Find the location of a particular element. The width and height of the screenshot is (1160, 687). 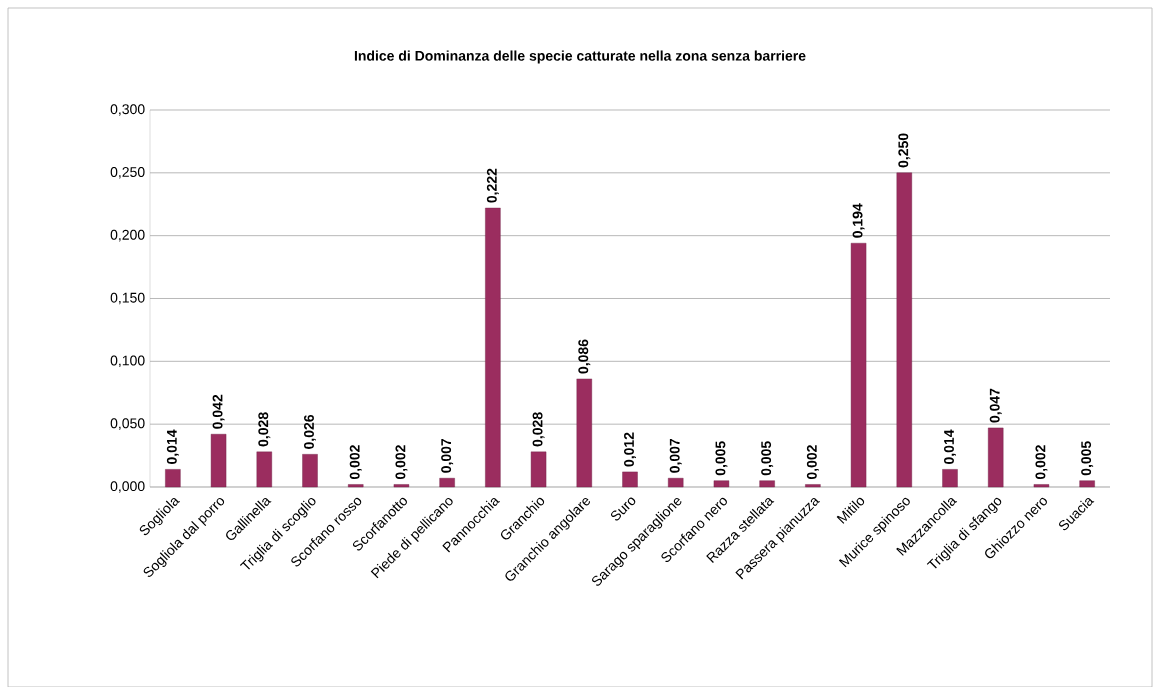

y-tick-label: 0,300 is located at coordinates (127, 110).